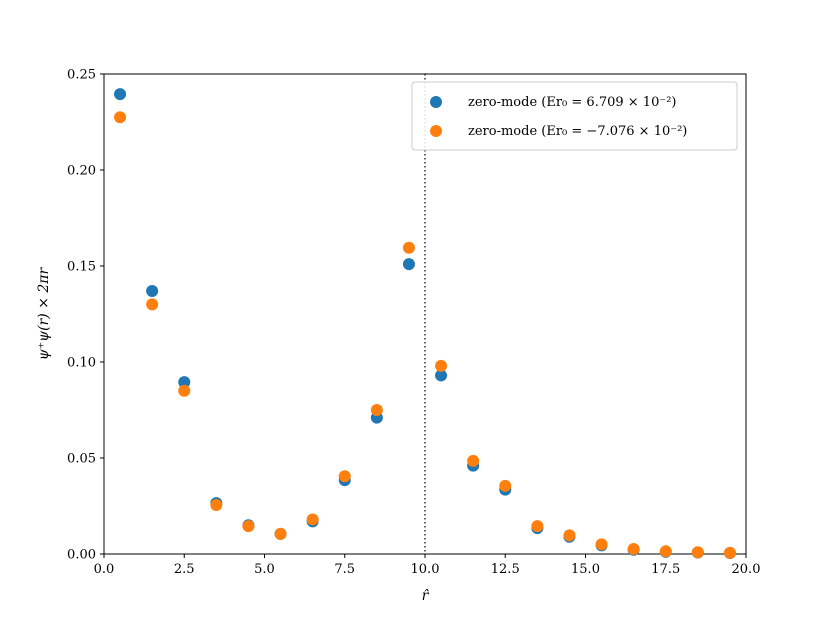 Image resolution: width=830 pixels, height=623 pixels. What do you see at coordinates (81, 75) in the screenshot?
I see `y-tick-label: 0.25` at bounding box center [81, 75].